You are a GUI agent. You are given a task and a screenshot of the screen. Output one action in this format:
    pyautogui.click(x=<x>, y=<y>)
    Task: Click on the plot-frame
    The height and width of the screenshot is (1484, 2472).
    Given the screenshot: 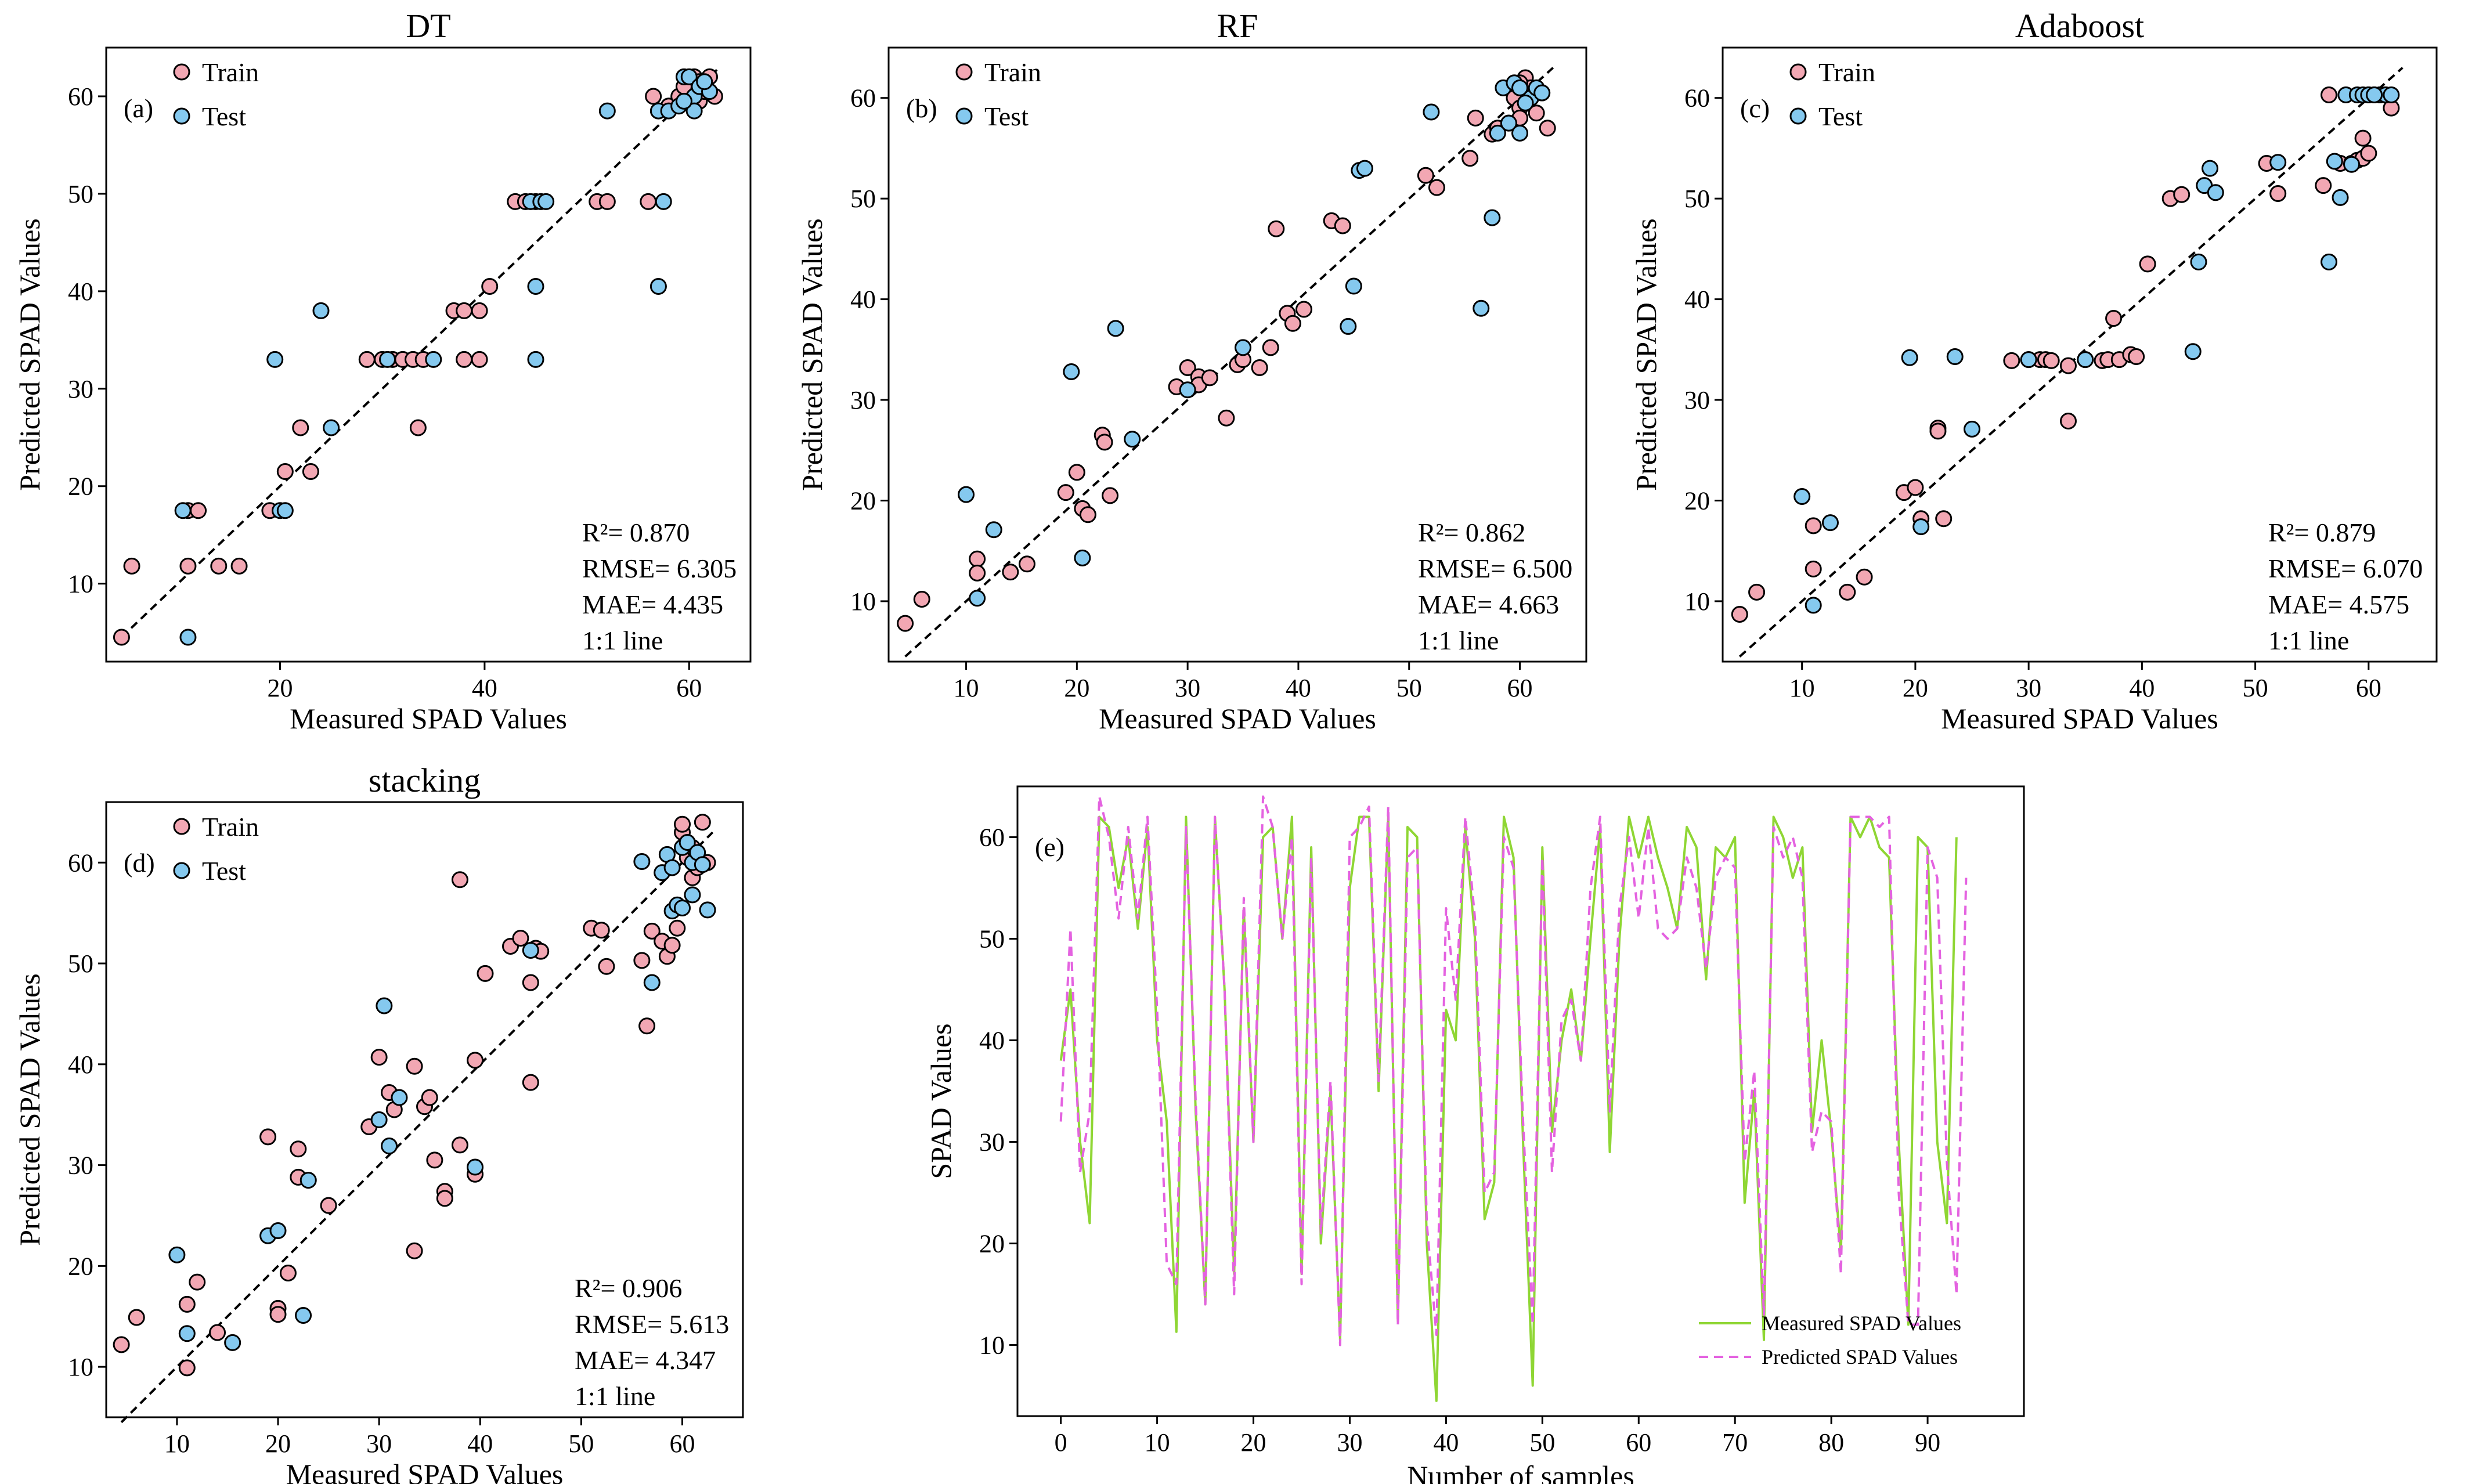 What is the action you would take?
    pyautogui.click(x=1237, y=354)
    